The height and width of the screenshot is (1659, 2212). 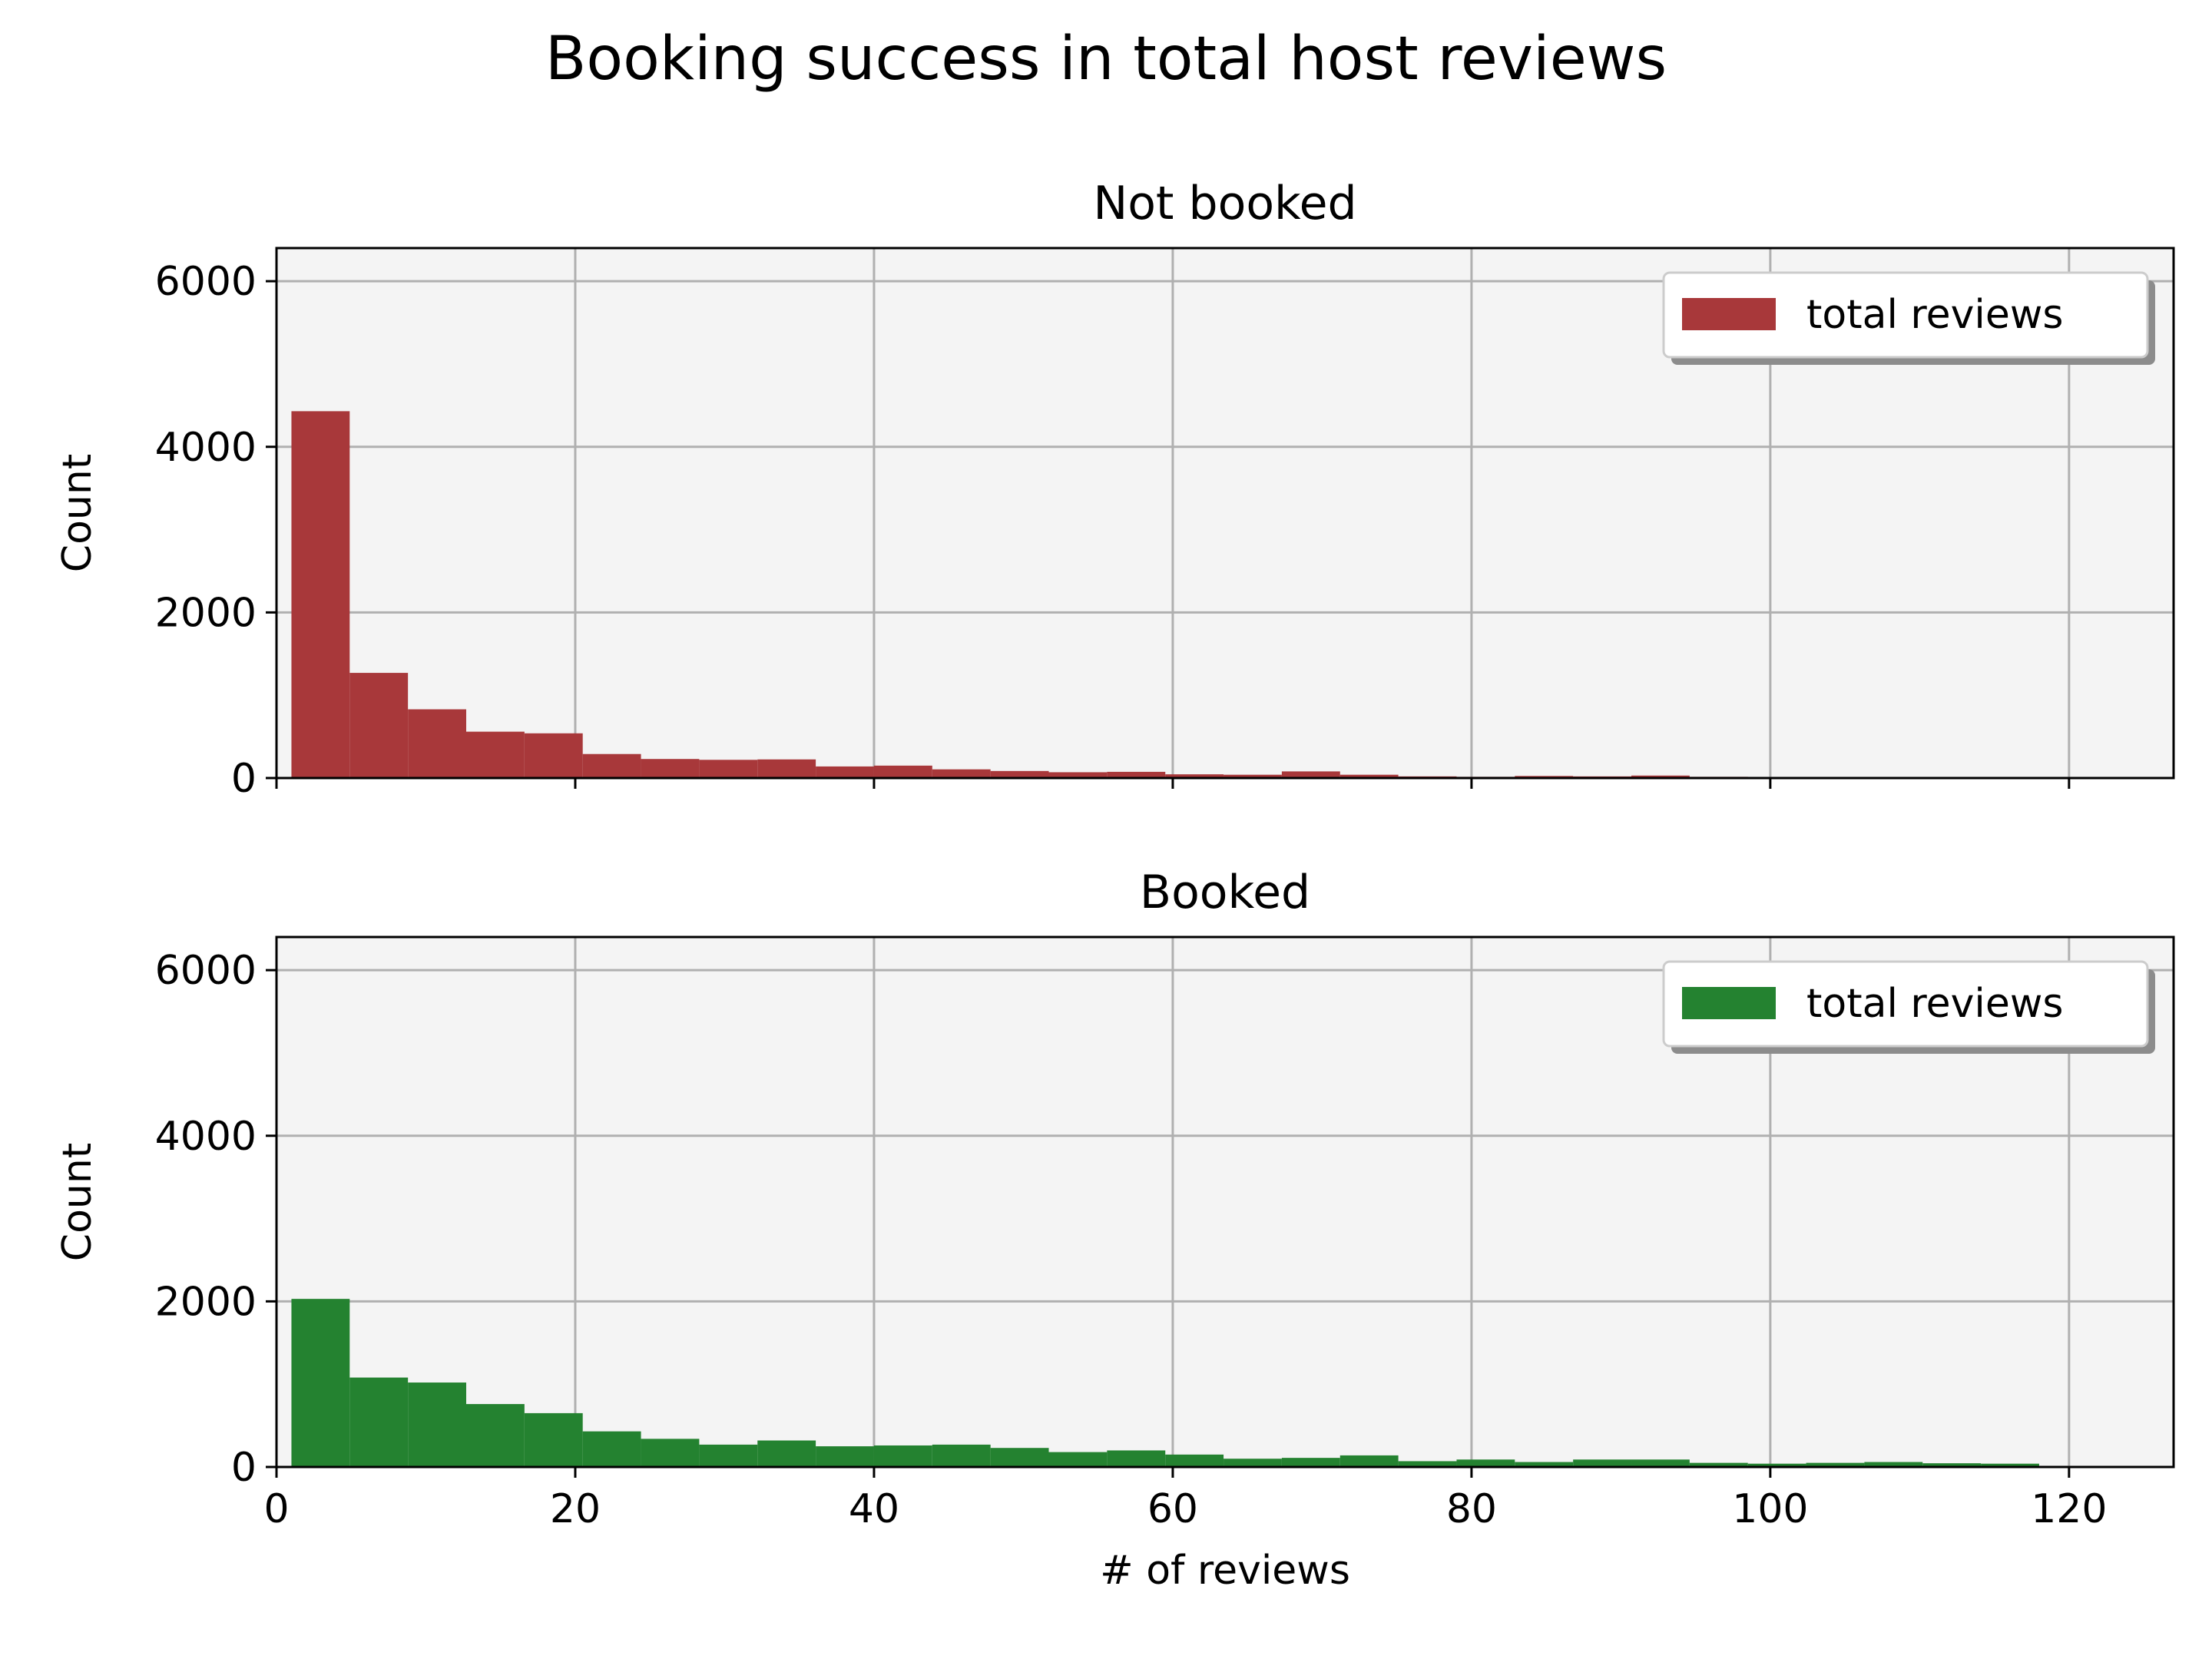 What do you see at coordinates (1225, 892) in the screenshot?
I see `subplot-title: Booked` at bounding box center [1225, 892].